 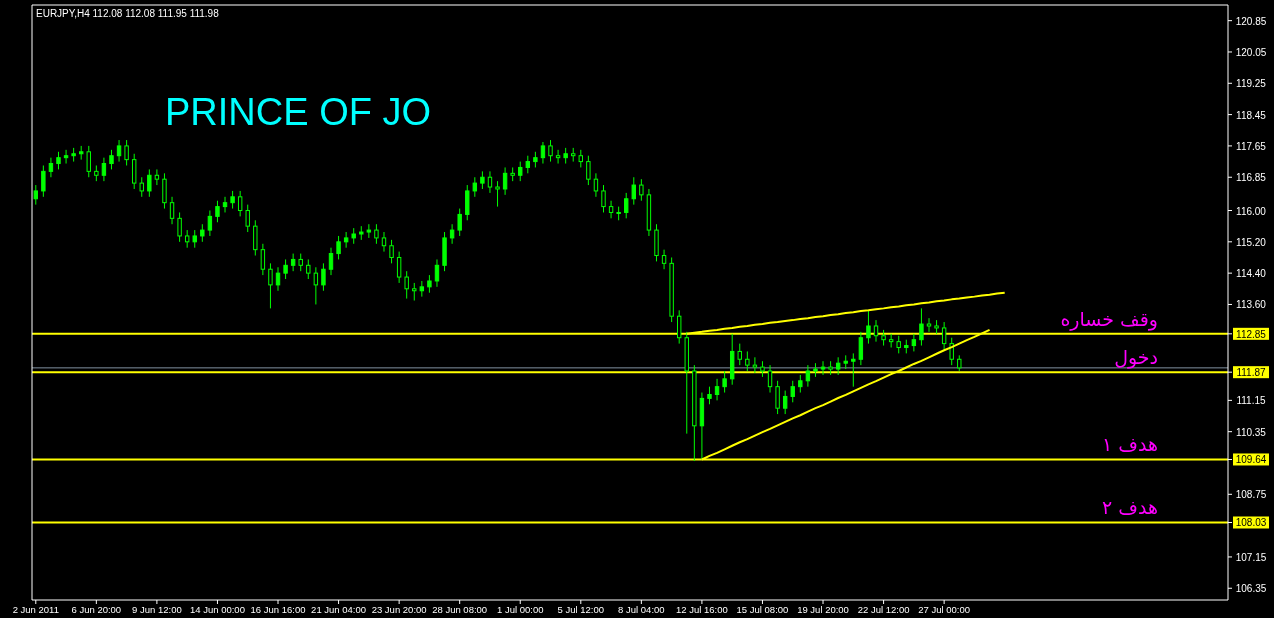 What do you see at coordinates (157, 609) in the screenshot?
I see `x-tick-label: 9 Jun 12:00` at bounding box center [157, 609].